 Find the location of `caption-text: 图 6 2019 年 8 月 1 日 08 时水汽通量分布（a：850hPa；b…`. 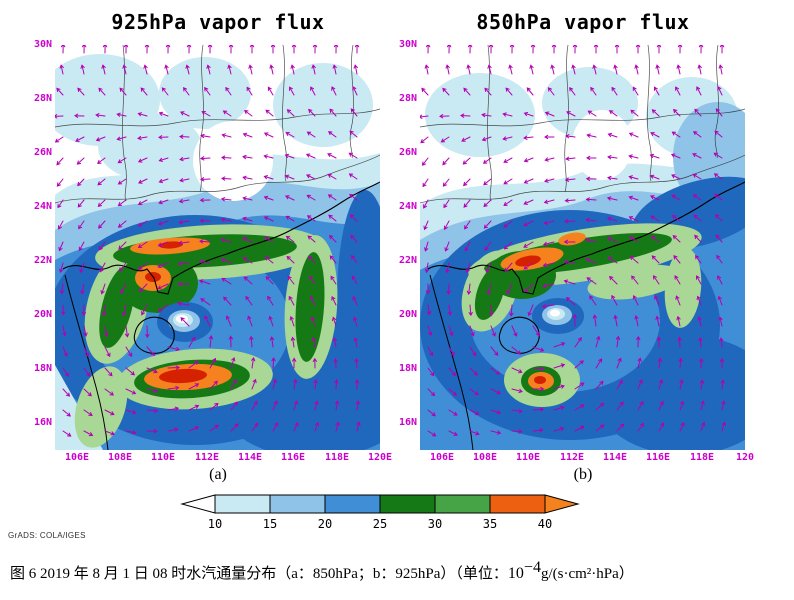

caption-text: 图 6 2019 年 8 月 1 日 08 时水汽通量分布（a：850hPa；b… is located at coordinates (259, 574).